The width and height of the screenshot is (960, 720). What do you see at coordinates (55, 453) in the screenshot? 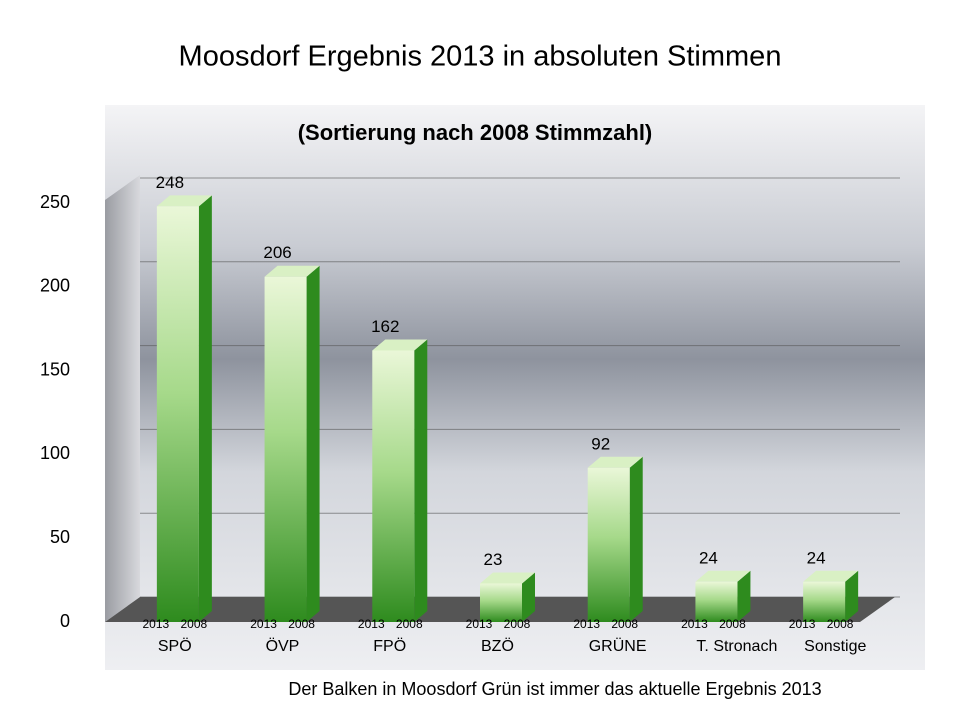
I see `y-tick-label: 100` at bounding box center [55, 453].